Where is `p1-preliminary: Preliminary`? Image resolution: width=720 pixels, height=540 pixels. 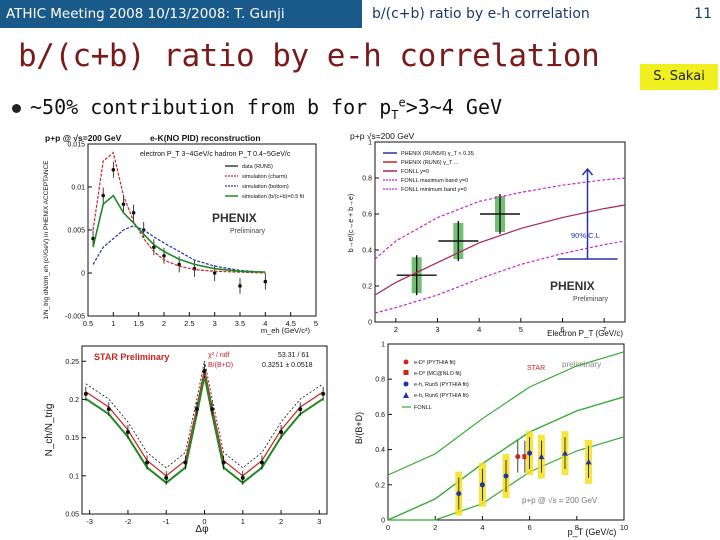
p1-preliminary: Preliminary is located at coordinates (248, 231).